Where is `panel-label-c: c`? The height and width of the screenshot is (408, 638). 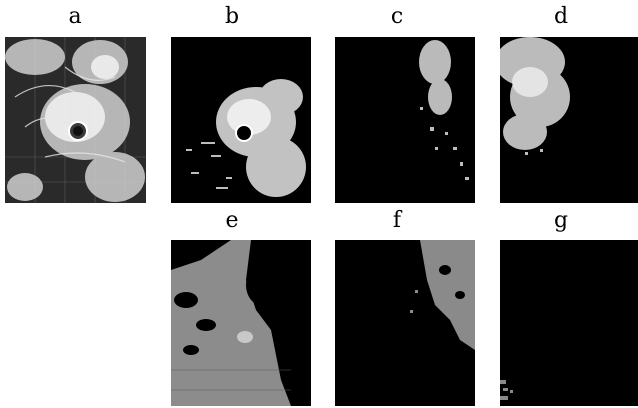
panel-label-c: c is located at coordinates (397, 16).